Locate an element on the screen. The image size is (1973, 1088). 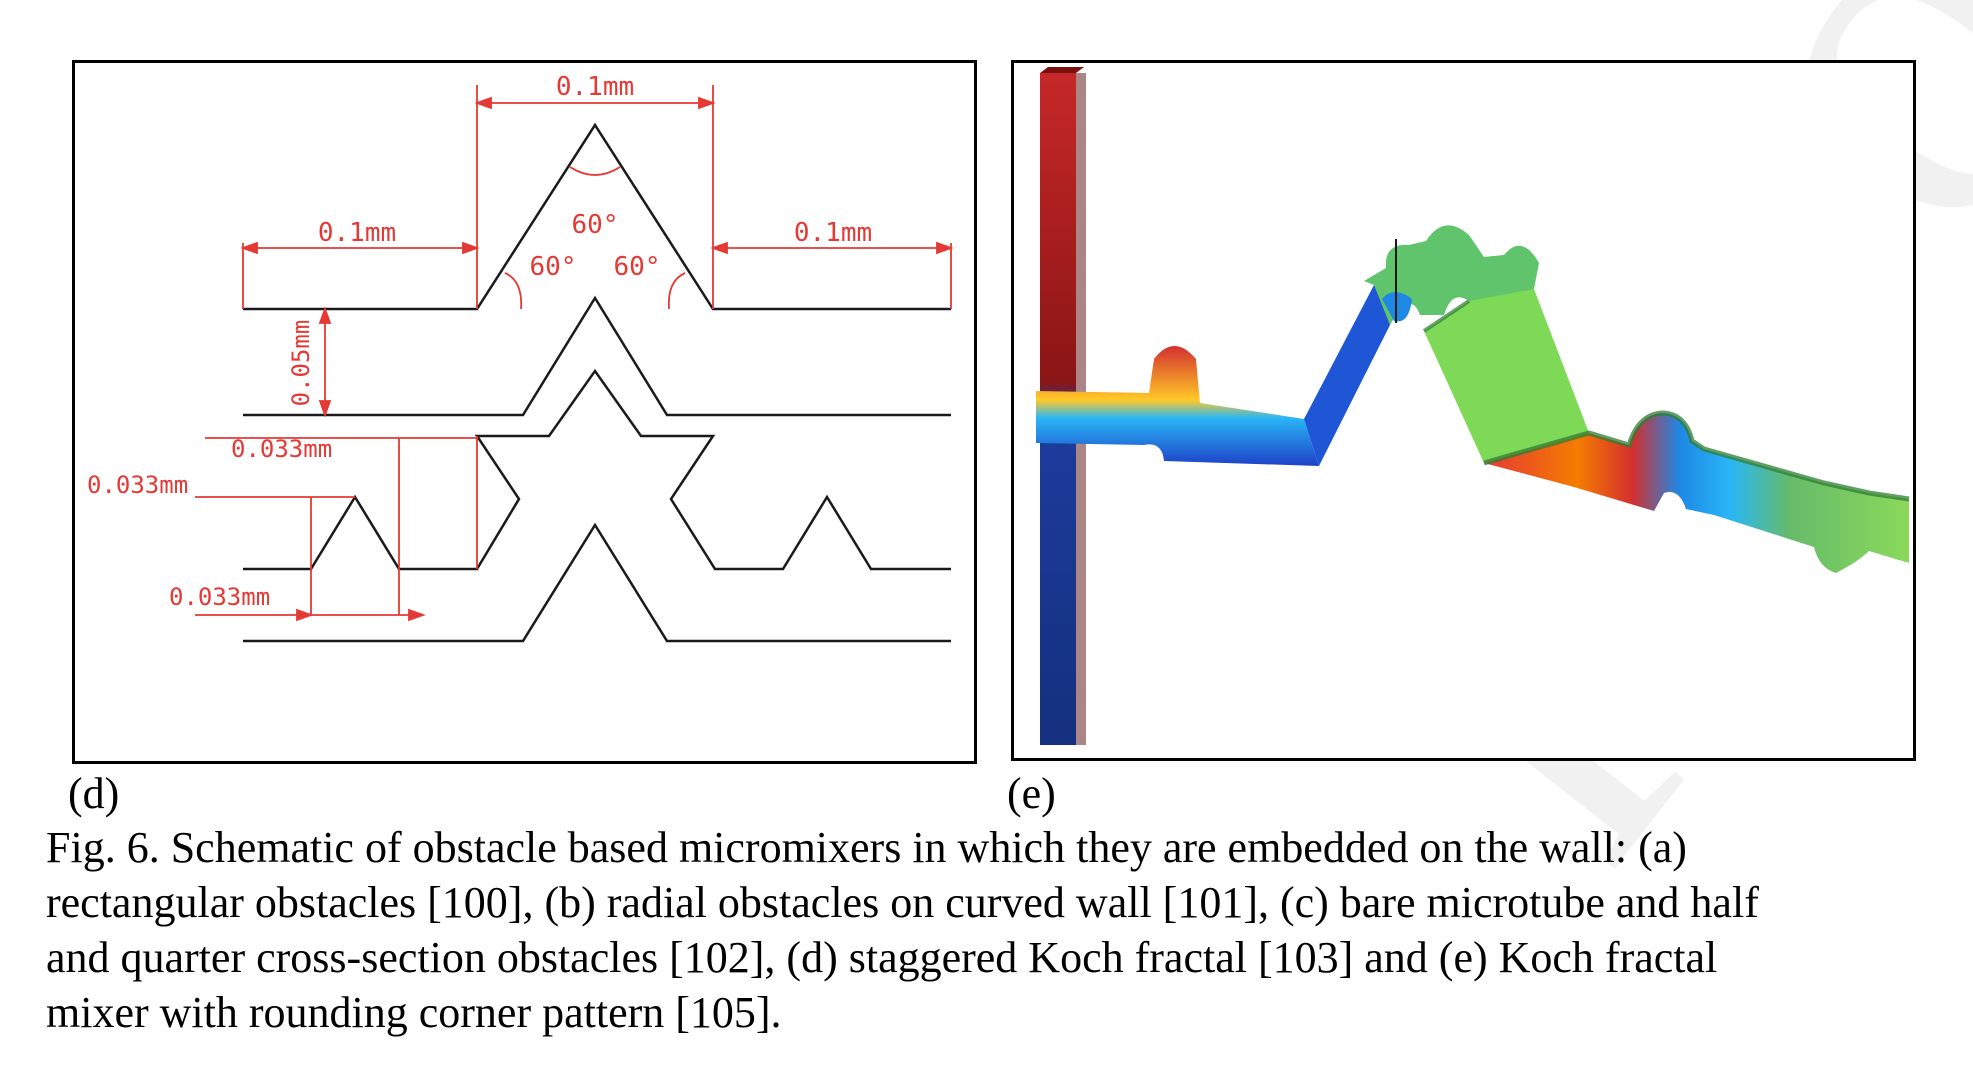
dim-angle-right: 60° is located at coordinates (637, 267).